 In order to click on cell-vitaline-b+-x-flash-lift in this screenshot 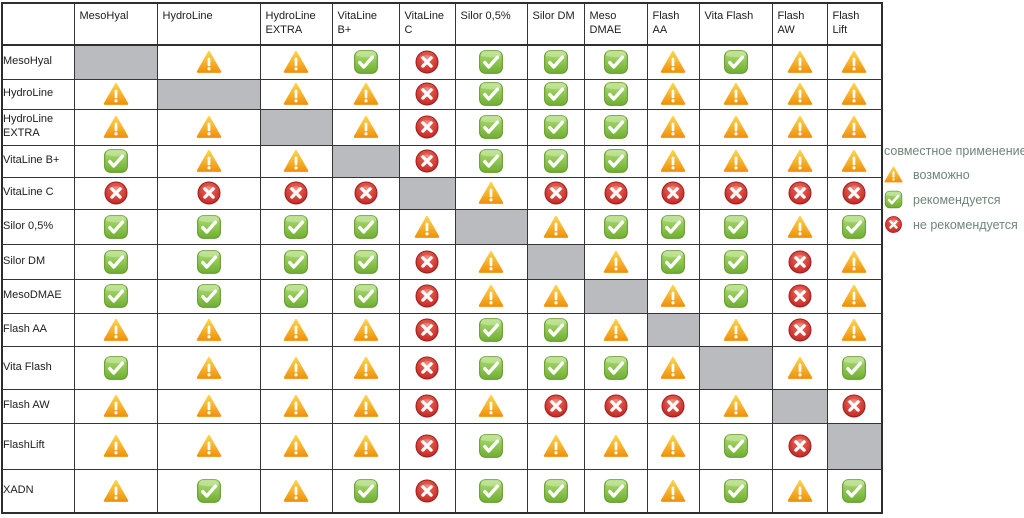, I will do `click(854, 161)`.